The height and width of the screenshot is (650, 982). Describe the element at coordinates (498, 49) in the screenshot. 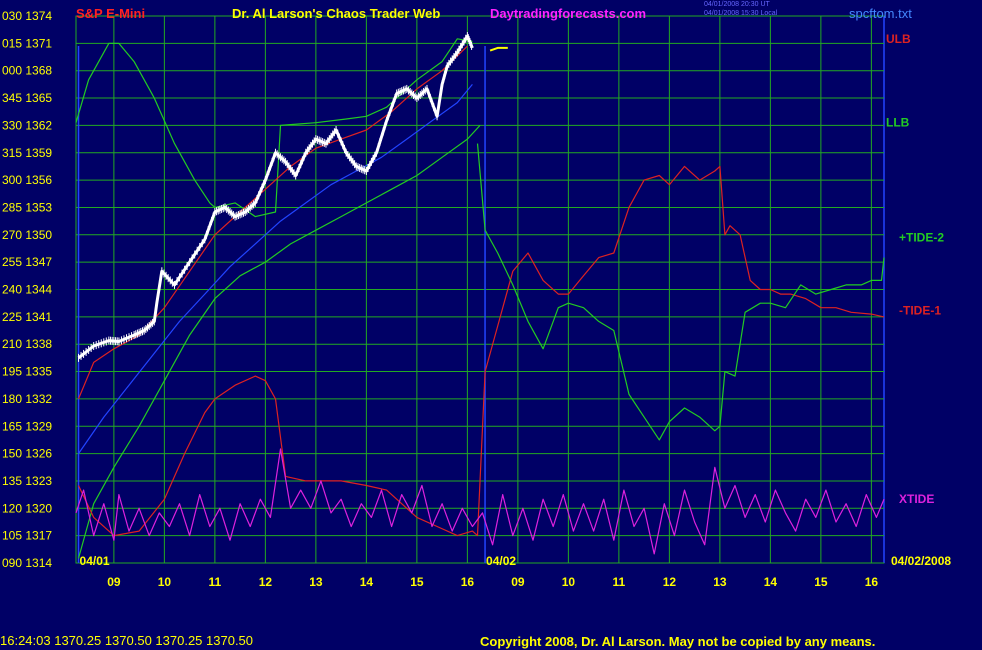

I see `series-line-forecast` at that location.